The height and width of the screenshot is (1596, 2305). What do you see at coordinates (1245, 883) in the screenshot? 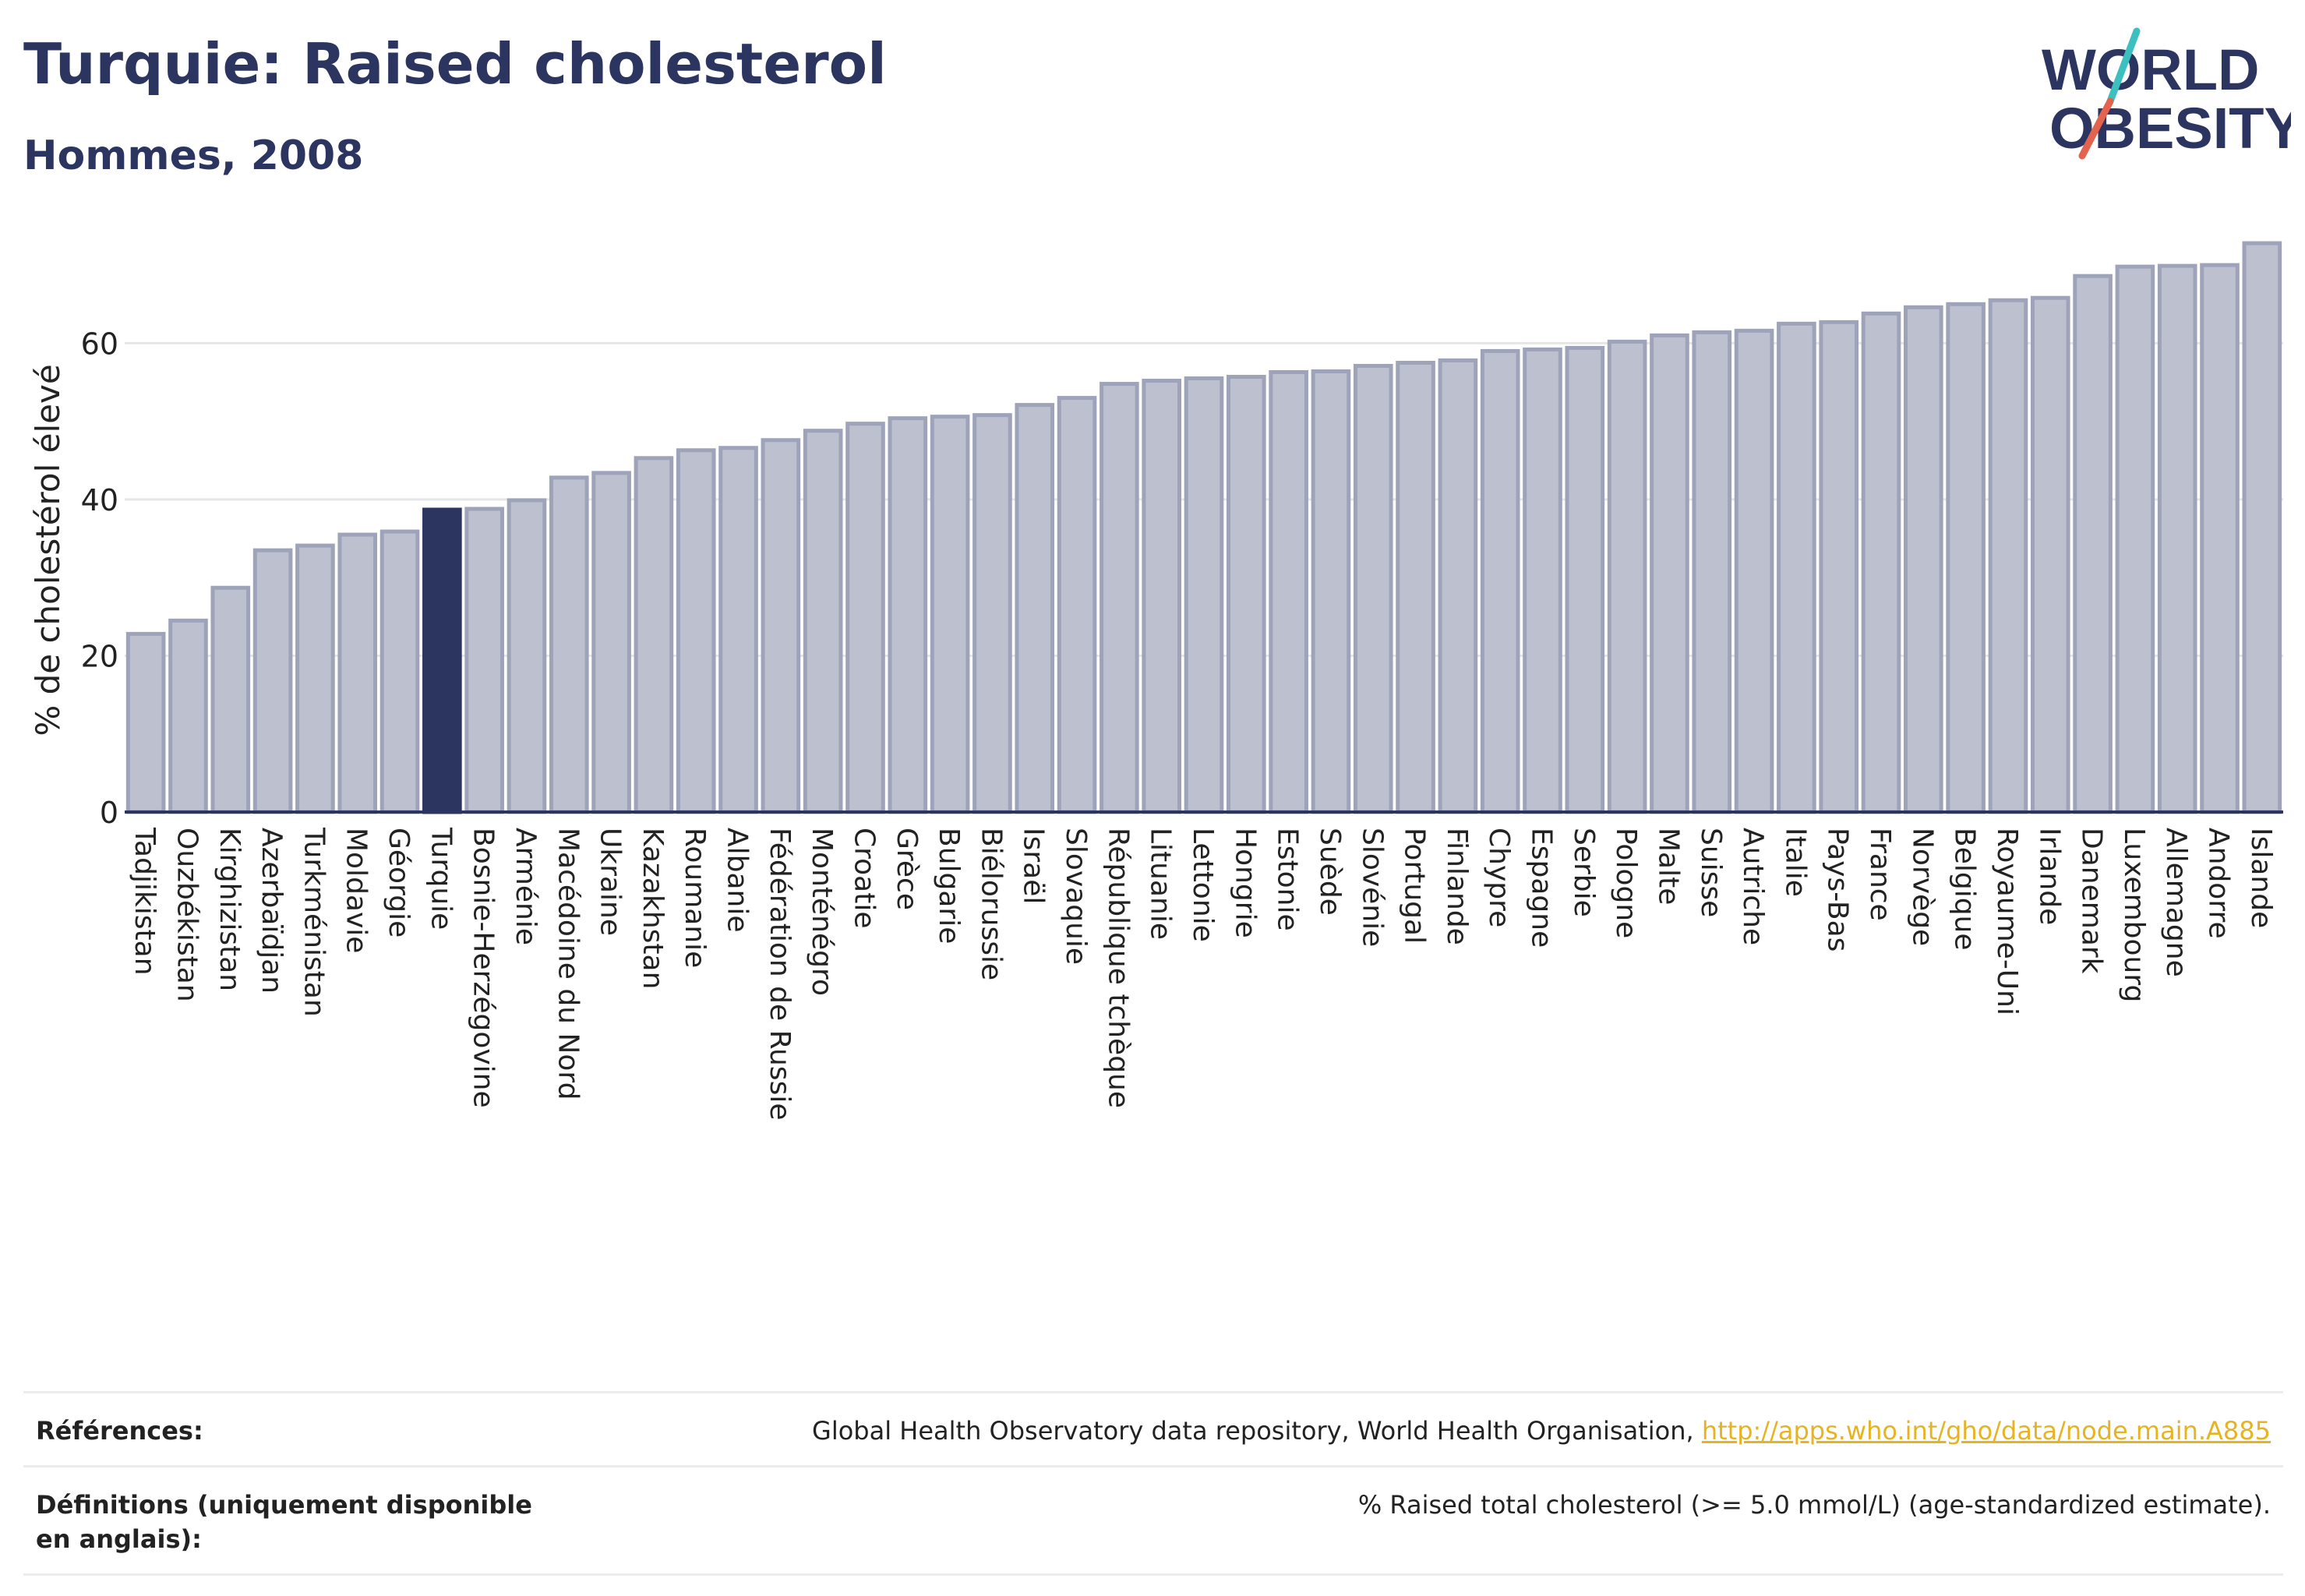
I see `x-tick-label: Hongrie` at bounding box center [1245, 883].